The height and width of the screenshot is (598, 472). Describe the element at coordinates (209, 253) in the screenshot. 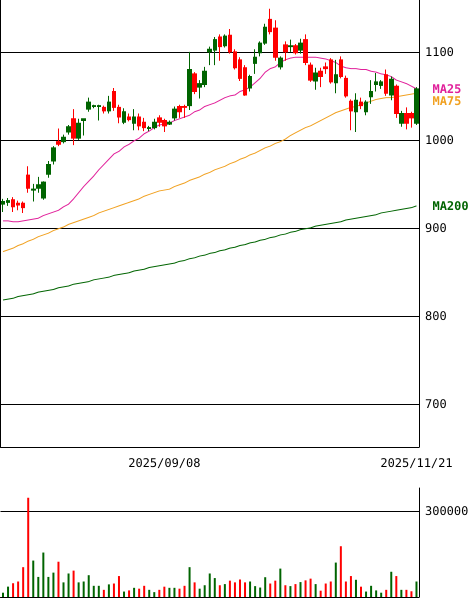

I see `line-series` at that location.